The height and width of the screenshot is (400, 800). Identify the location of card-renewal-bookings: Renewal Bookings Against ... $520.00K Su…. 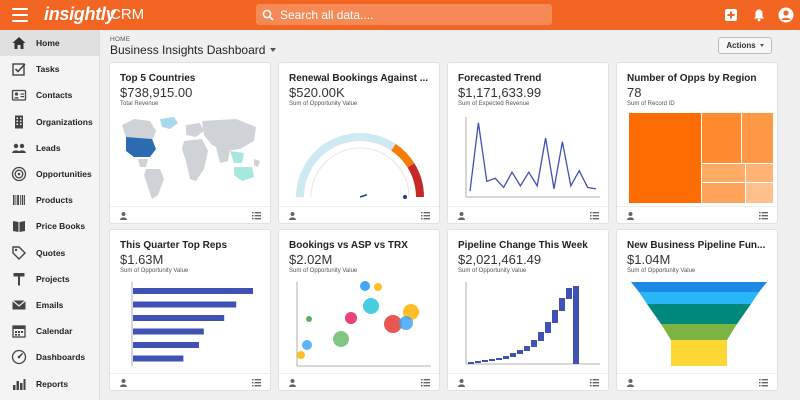
(359, 143).